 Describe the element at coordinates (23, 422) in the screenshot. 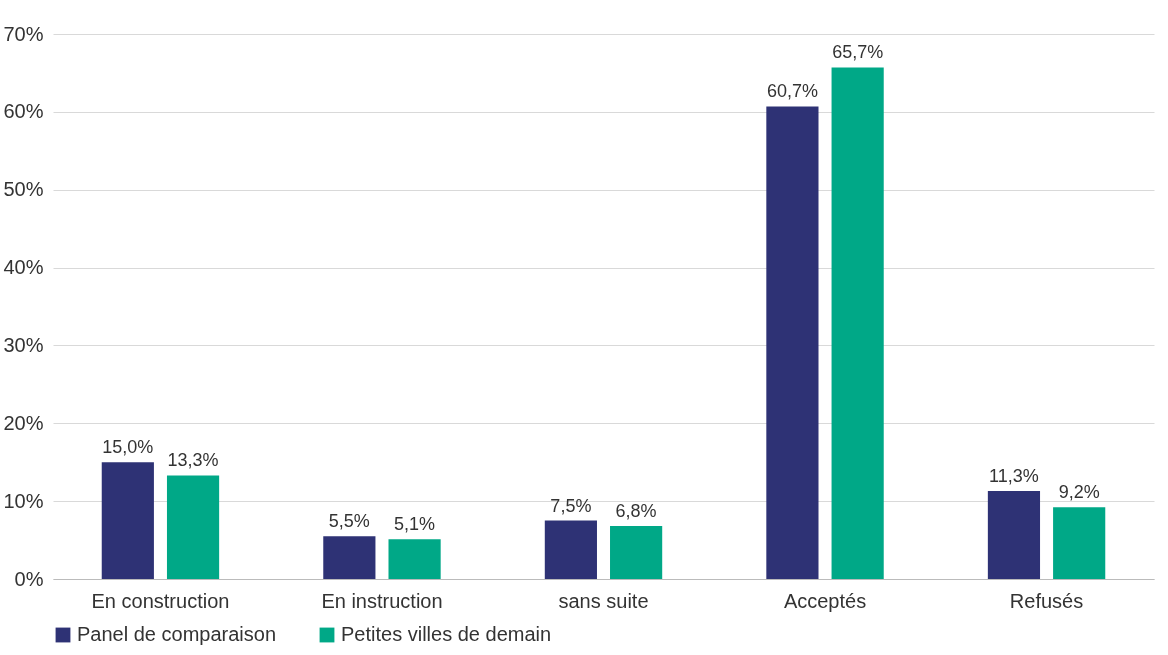

I see `y-tick-label: 20%` at that location.